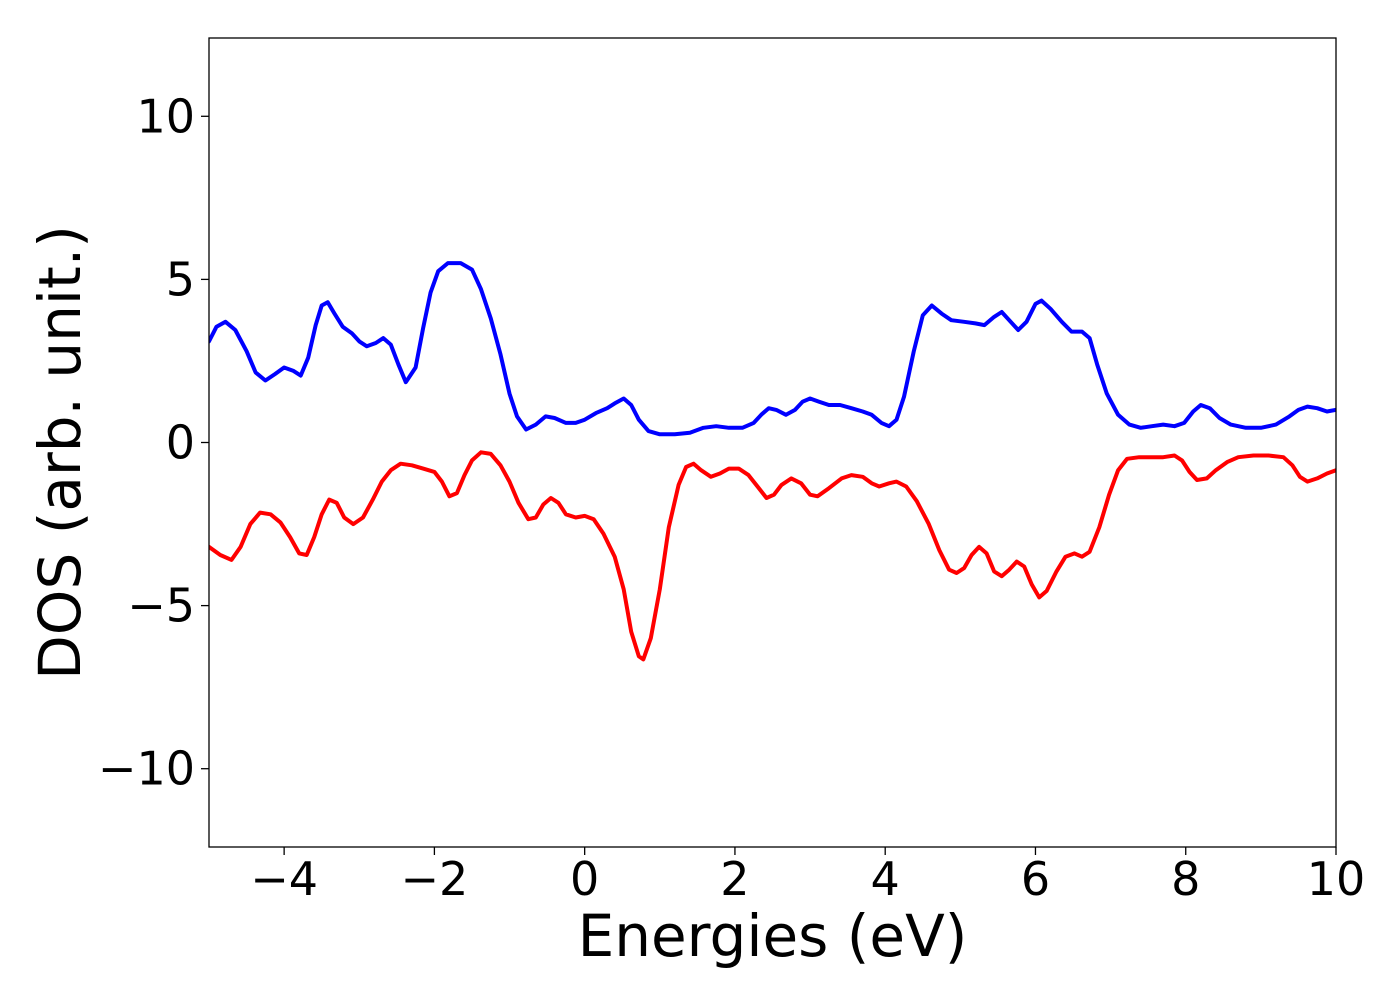  I want to click on y-tick-label: 10, so click(165, 116).